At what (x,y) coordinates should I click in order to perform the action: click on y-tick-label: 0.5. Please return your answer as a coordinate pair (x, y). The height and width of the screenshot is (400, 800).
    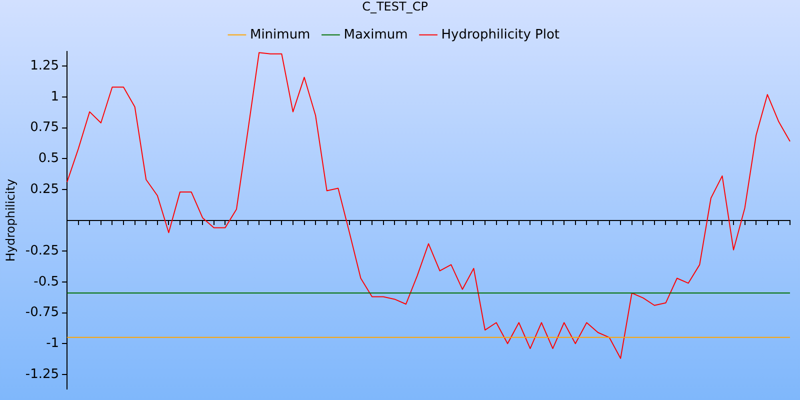
    Looking at the image, I should click on (49, 158).